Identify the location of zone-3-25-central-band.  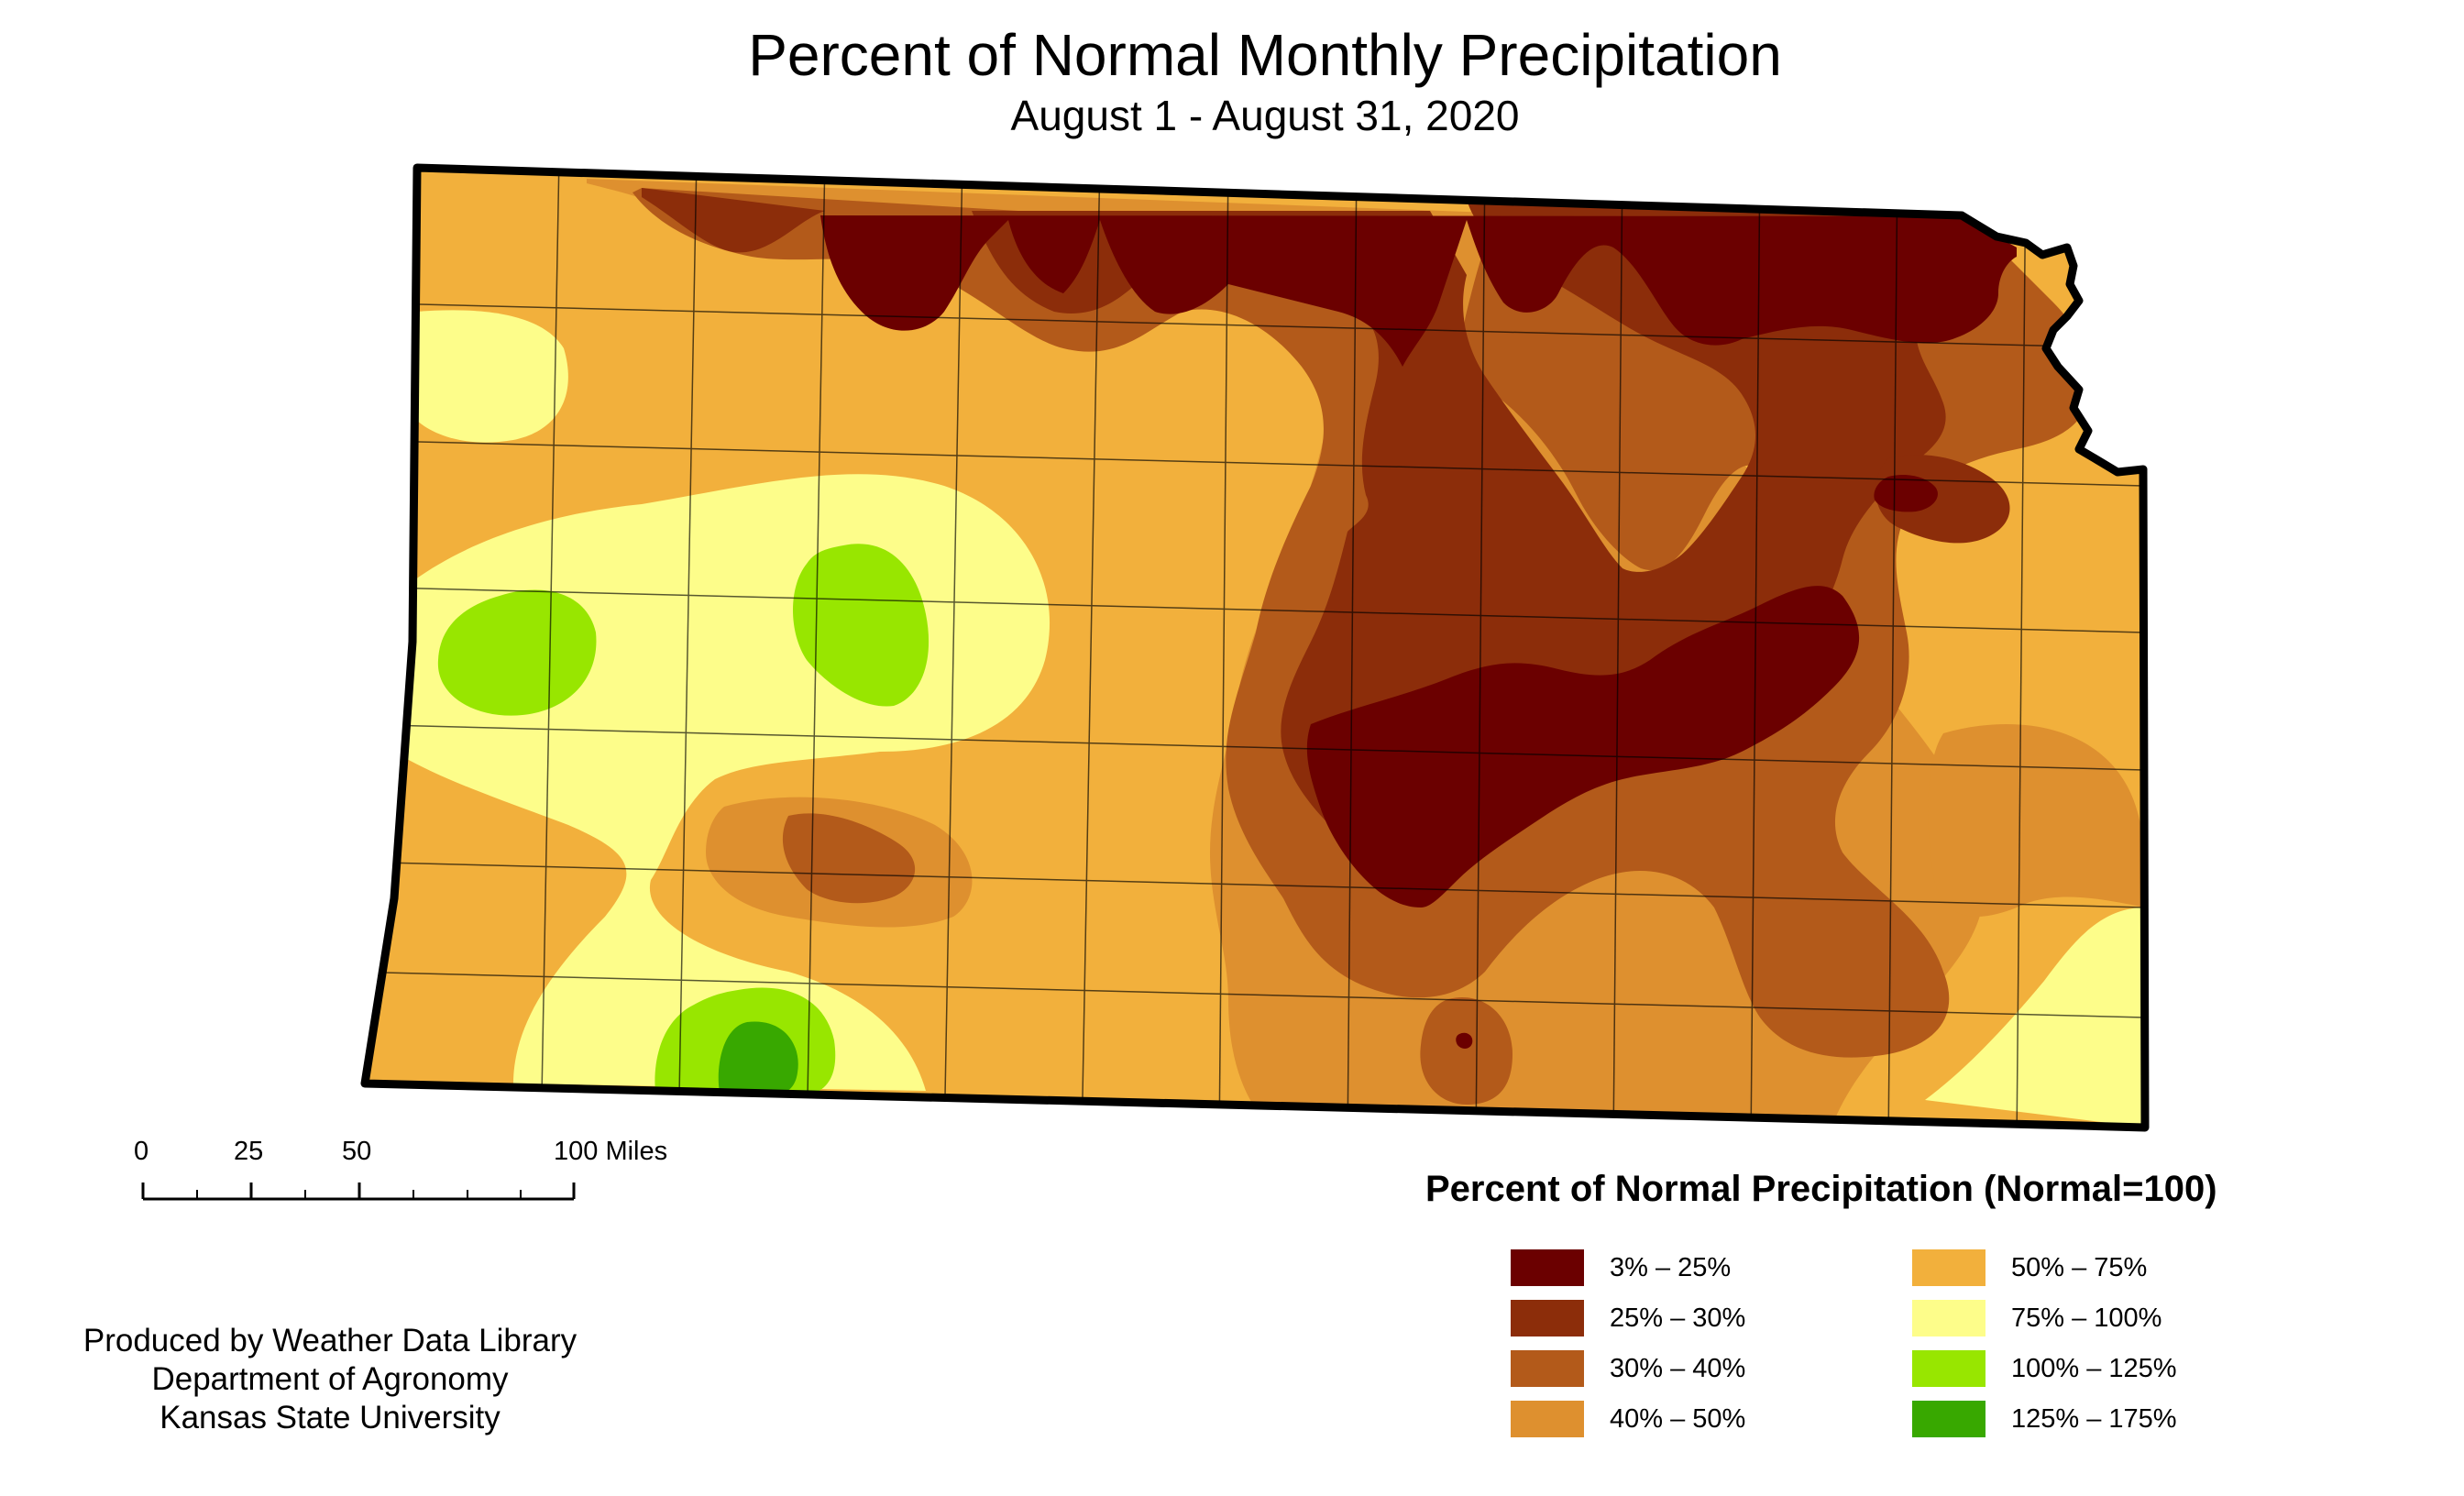
(1583, 747).